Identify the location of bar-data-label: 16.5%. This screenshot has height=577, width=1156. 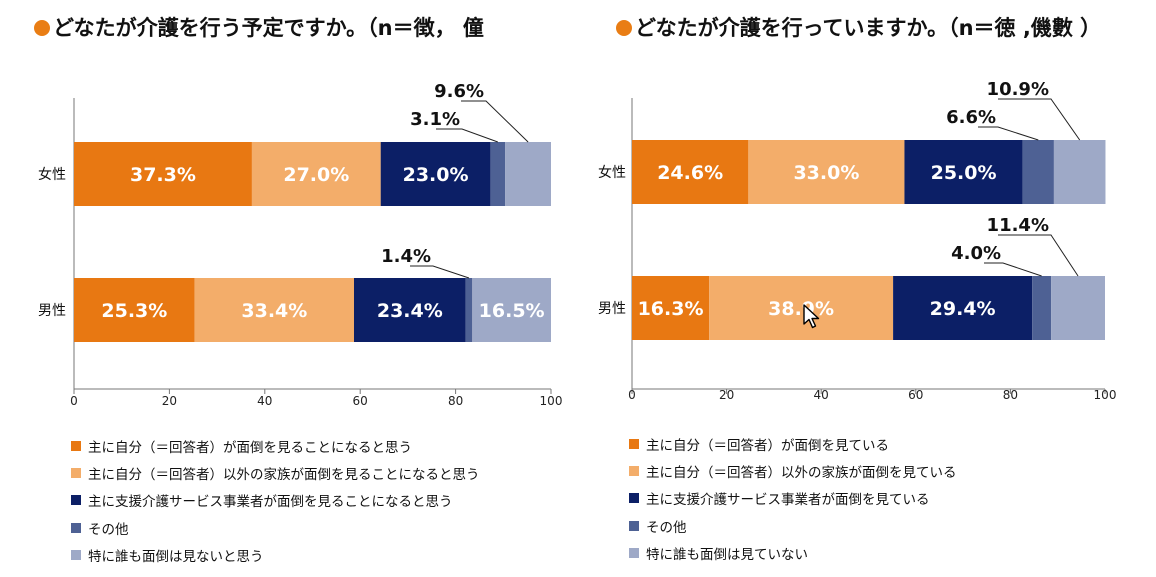
(512, 311).